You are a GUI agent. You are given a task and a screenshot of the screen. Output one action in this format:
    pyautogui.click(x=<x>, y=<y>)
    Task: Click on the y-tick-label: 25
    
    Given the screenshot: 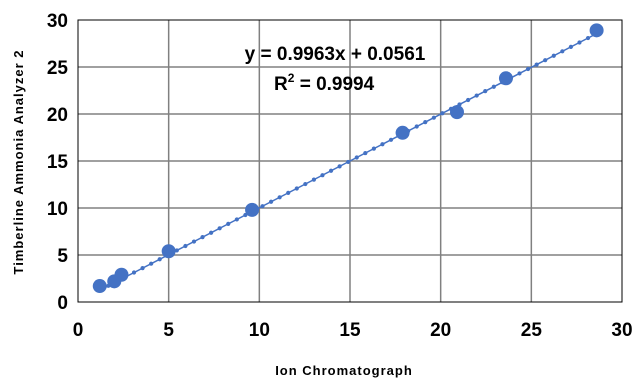 What is the action you would take?
    pyautogui.click(x=58, y=68)
    